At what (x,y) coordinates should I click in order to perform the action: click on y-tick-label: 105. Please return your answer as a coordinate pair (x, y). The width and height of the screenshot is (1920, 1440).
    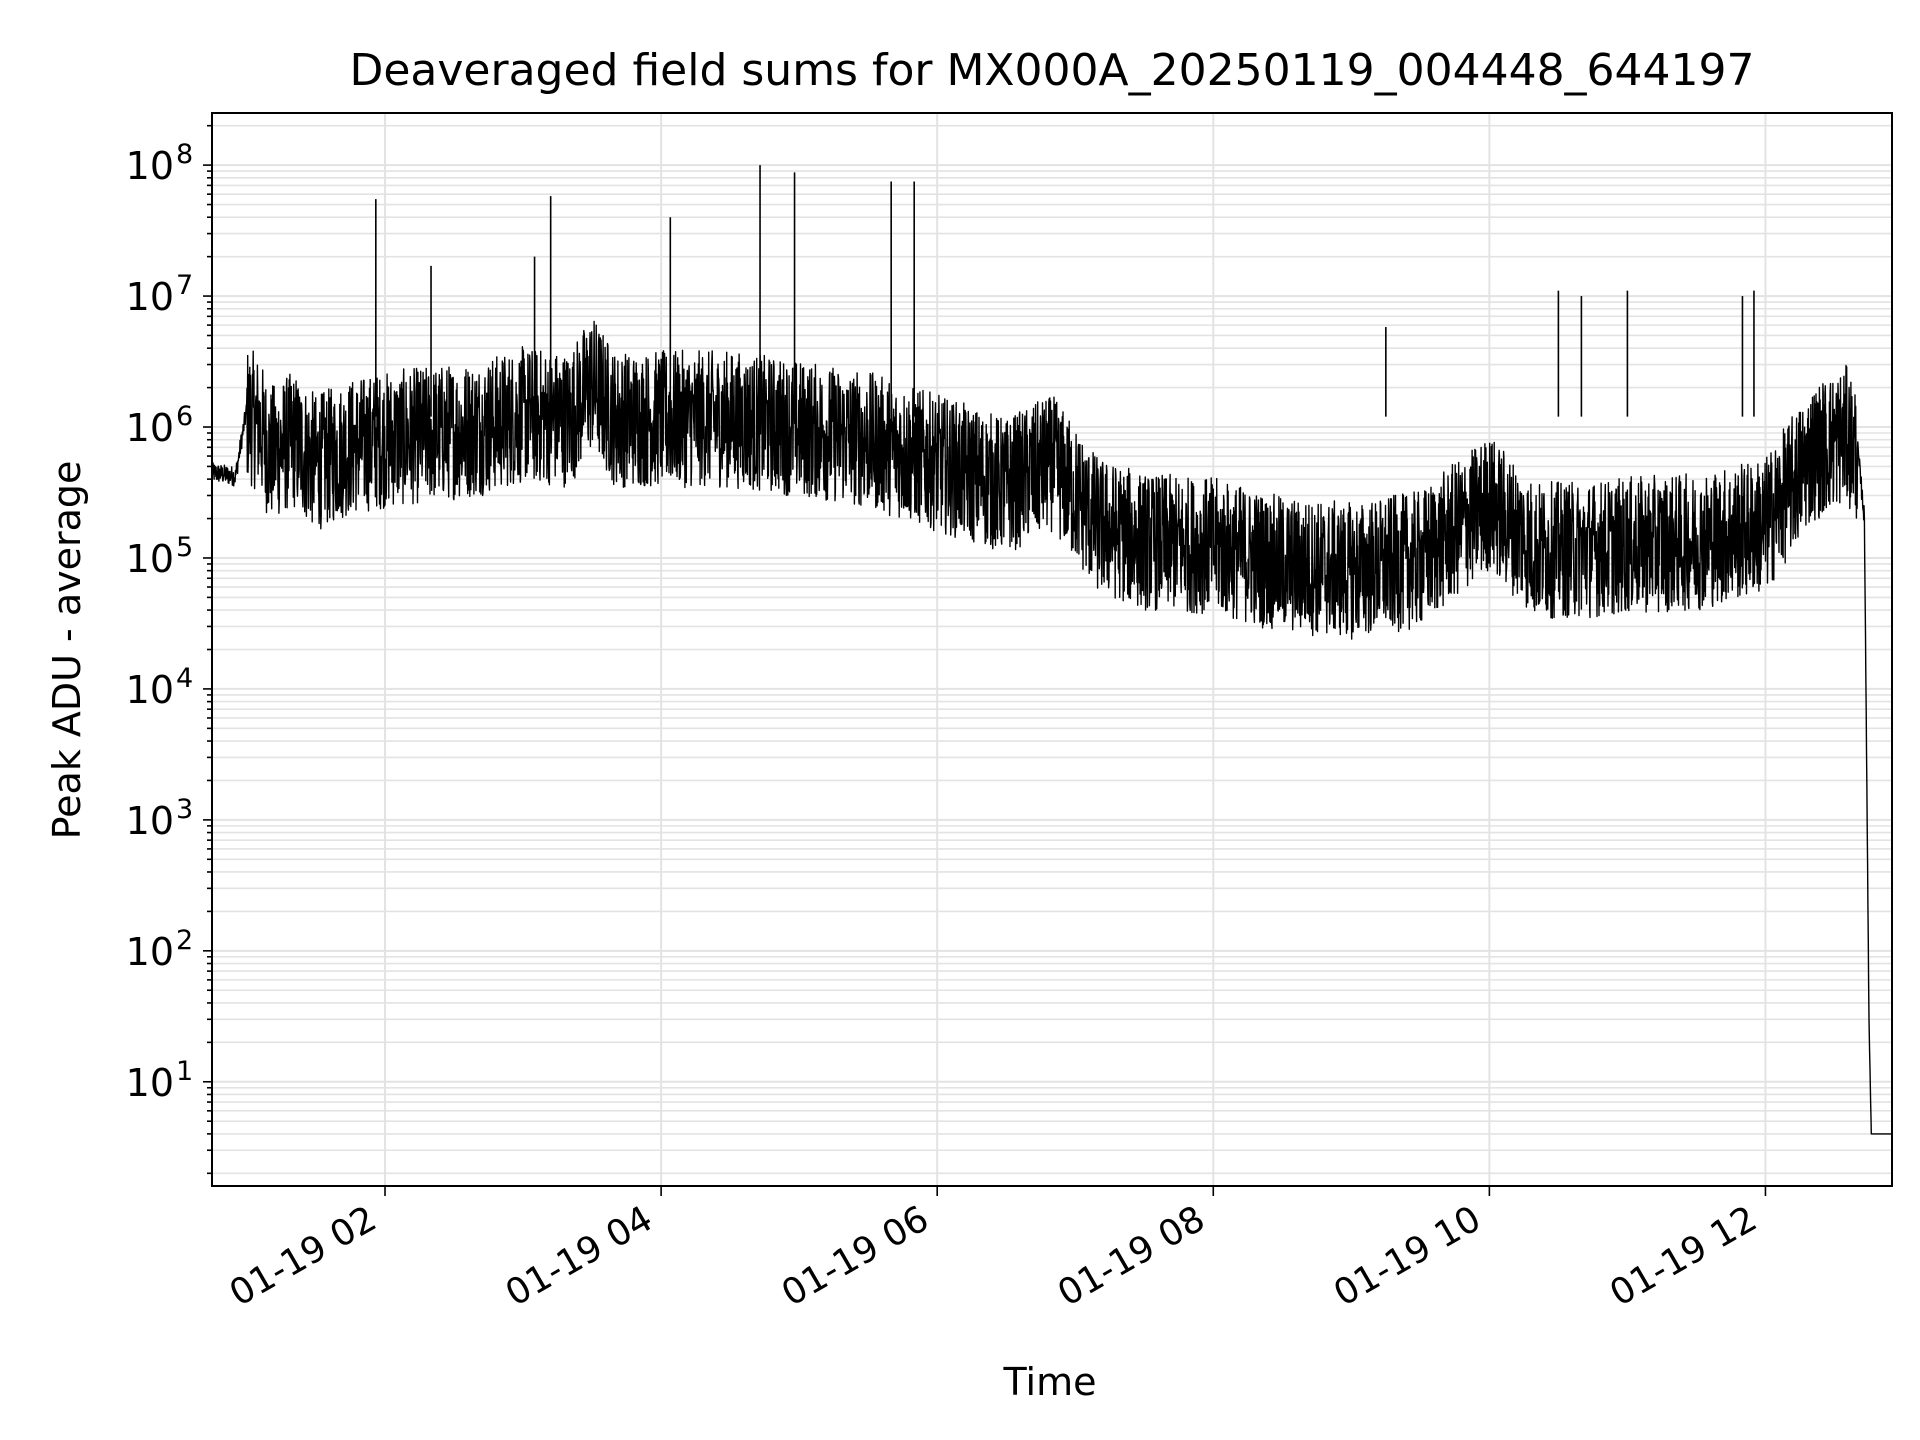
    Looking at the image, I should click on (160, 556).